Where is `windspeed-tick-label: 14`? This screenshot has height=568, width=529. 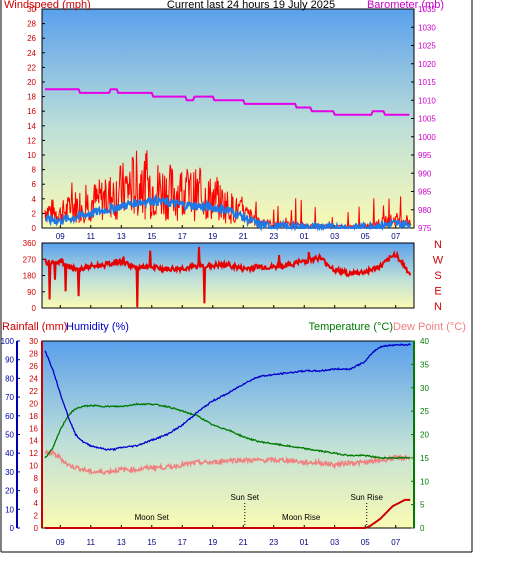 windspeed-tick-label: 14 is located at coordinates (31, 126).